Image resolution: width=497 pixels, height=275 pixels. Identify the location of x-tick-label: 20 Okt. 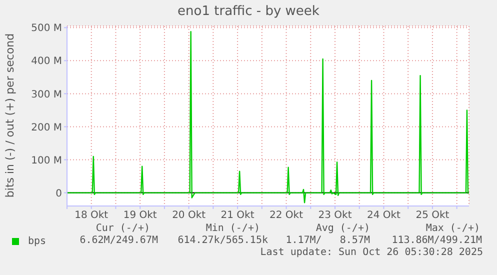
(189, 216).